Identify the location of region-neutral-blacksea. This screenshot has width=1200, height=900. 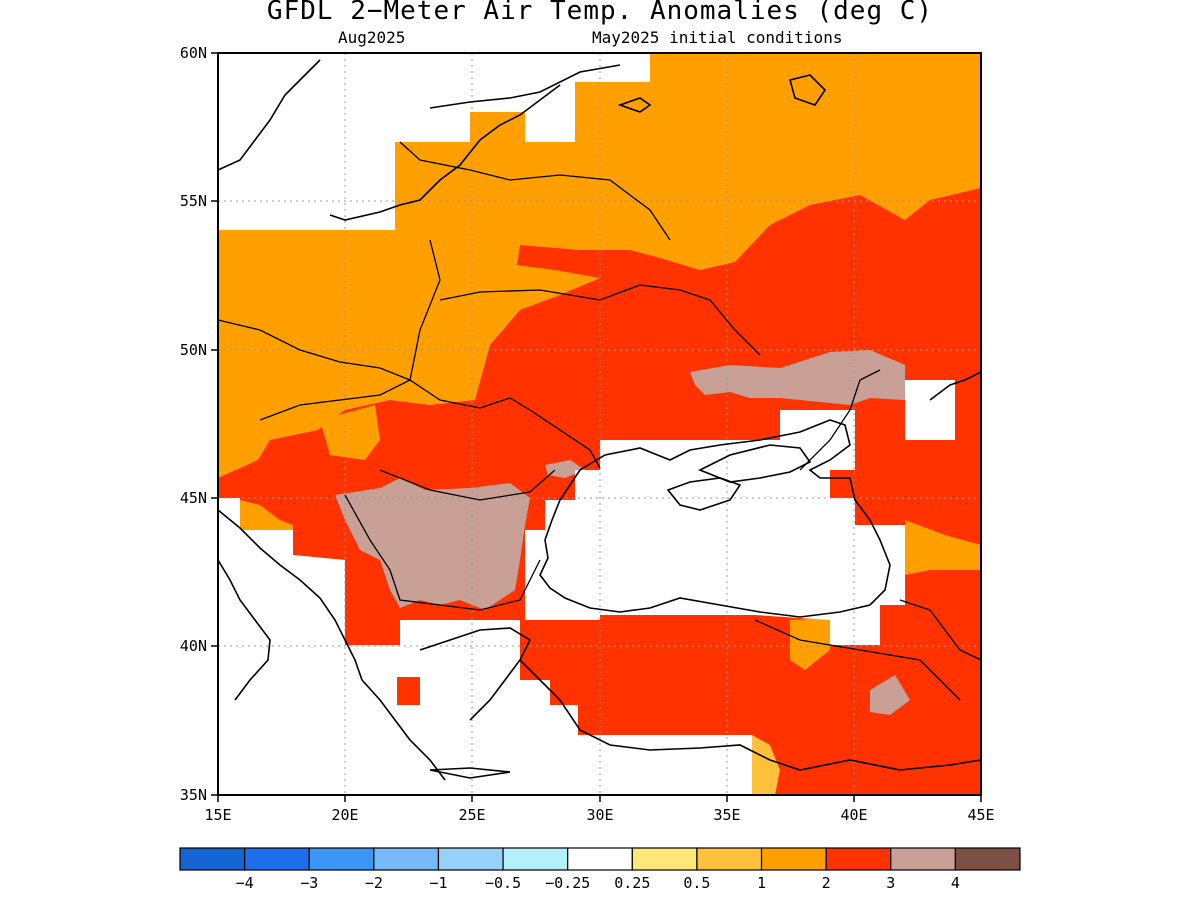
(715, 527).